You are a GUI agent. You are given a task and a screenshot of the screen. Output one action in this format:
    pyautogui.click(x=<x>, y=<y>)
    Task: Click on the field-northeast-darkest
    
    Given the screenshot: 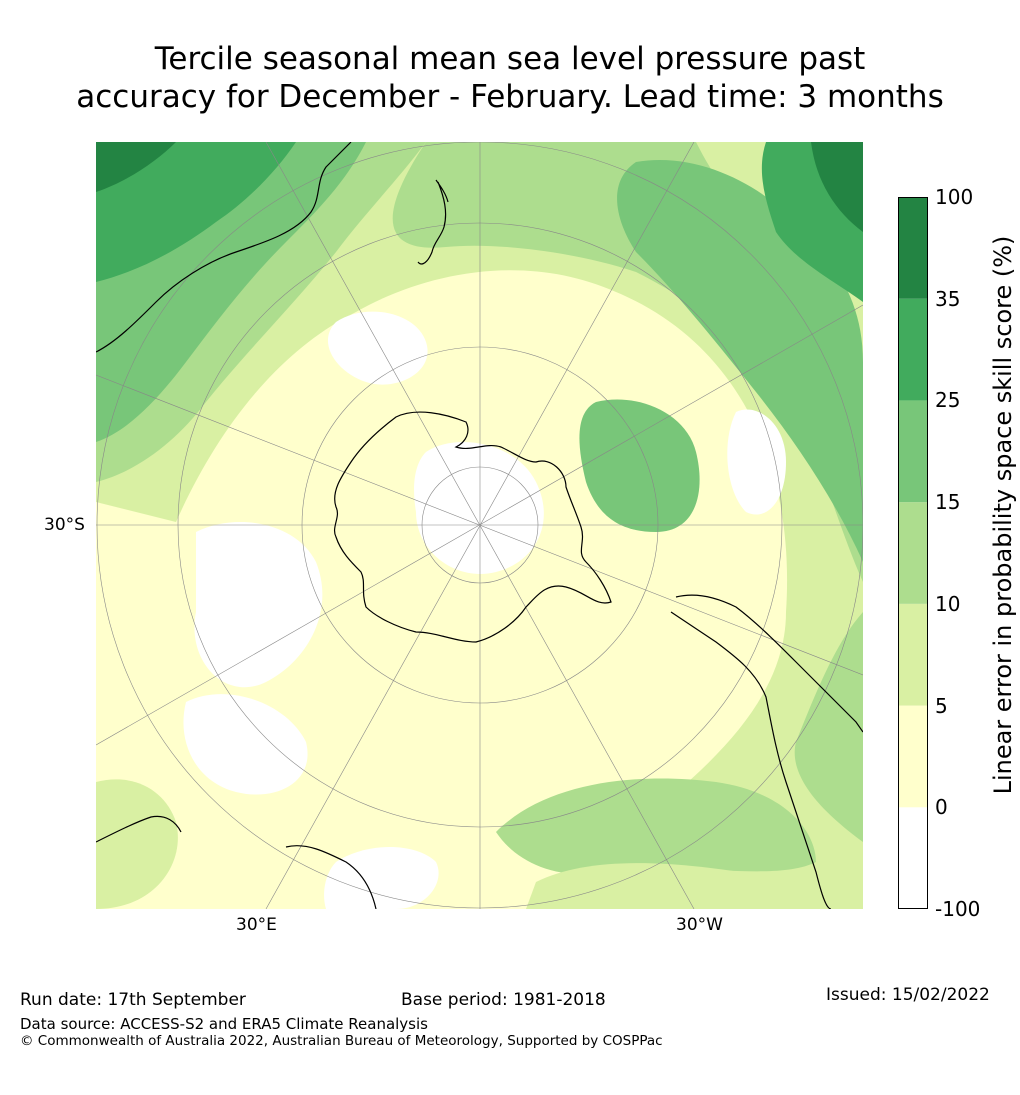 What is the action you would take?
    pyautogui.click(x=837, y=187)
    